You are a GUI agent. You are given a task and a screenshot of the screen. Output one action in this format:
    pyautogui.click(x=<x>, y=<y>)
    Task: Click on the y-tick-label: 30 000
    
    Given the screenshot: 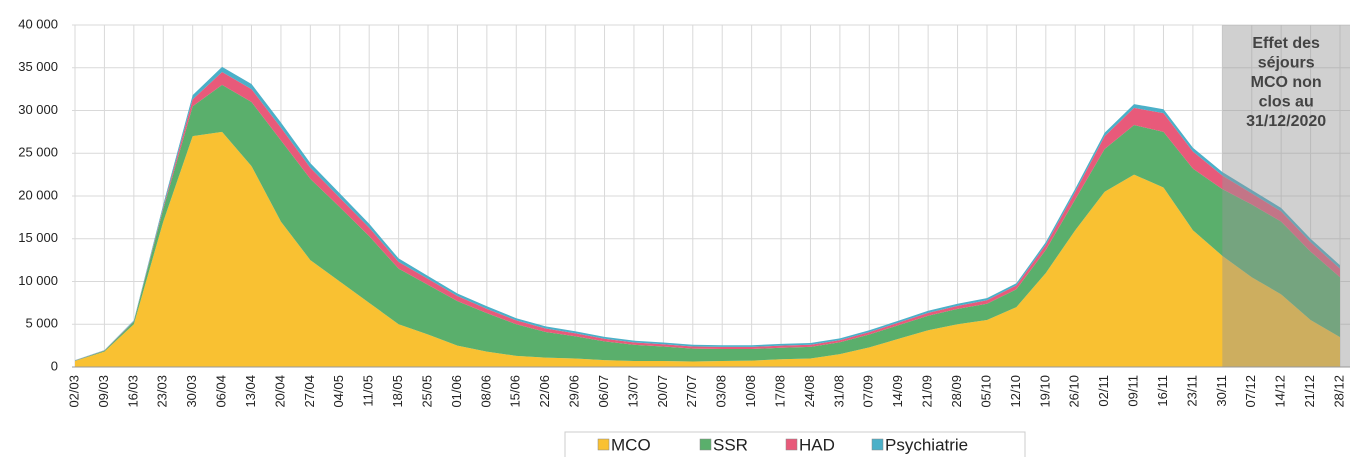 What is the action you would take?
    pyautogui.click(x=38, y=109)
    